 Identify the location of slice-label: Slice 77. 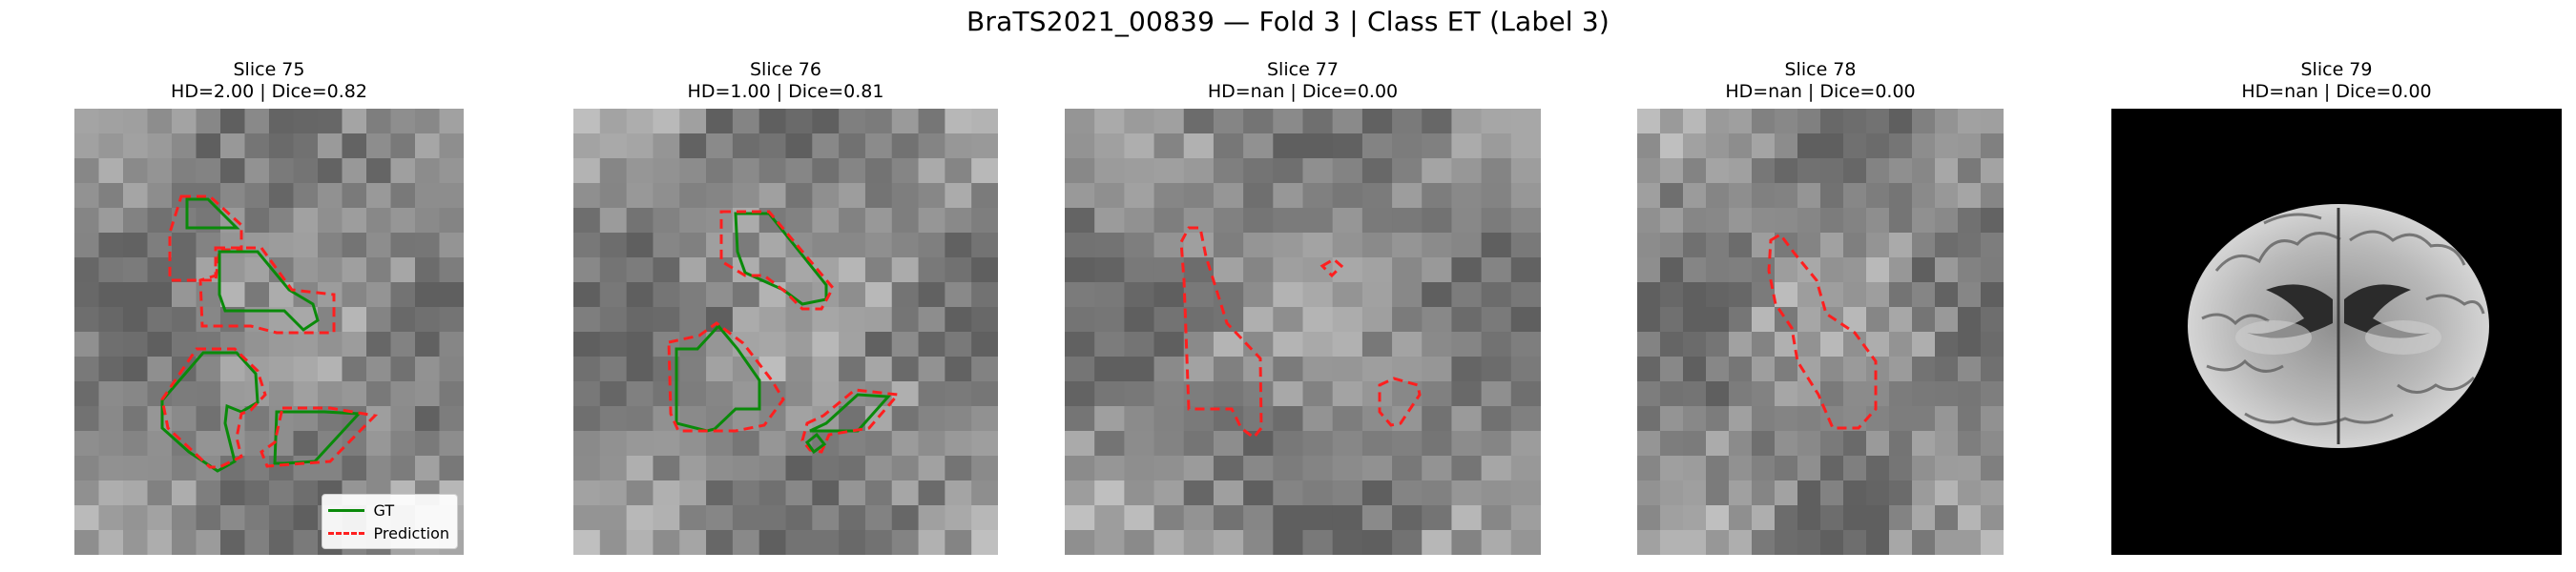
(1303, 69).